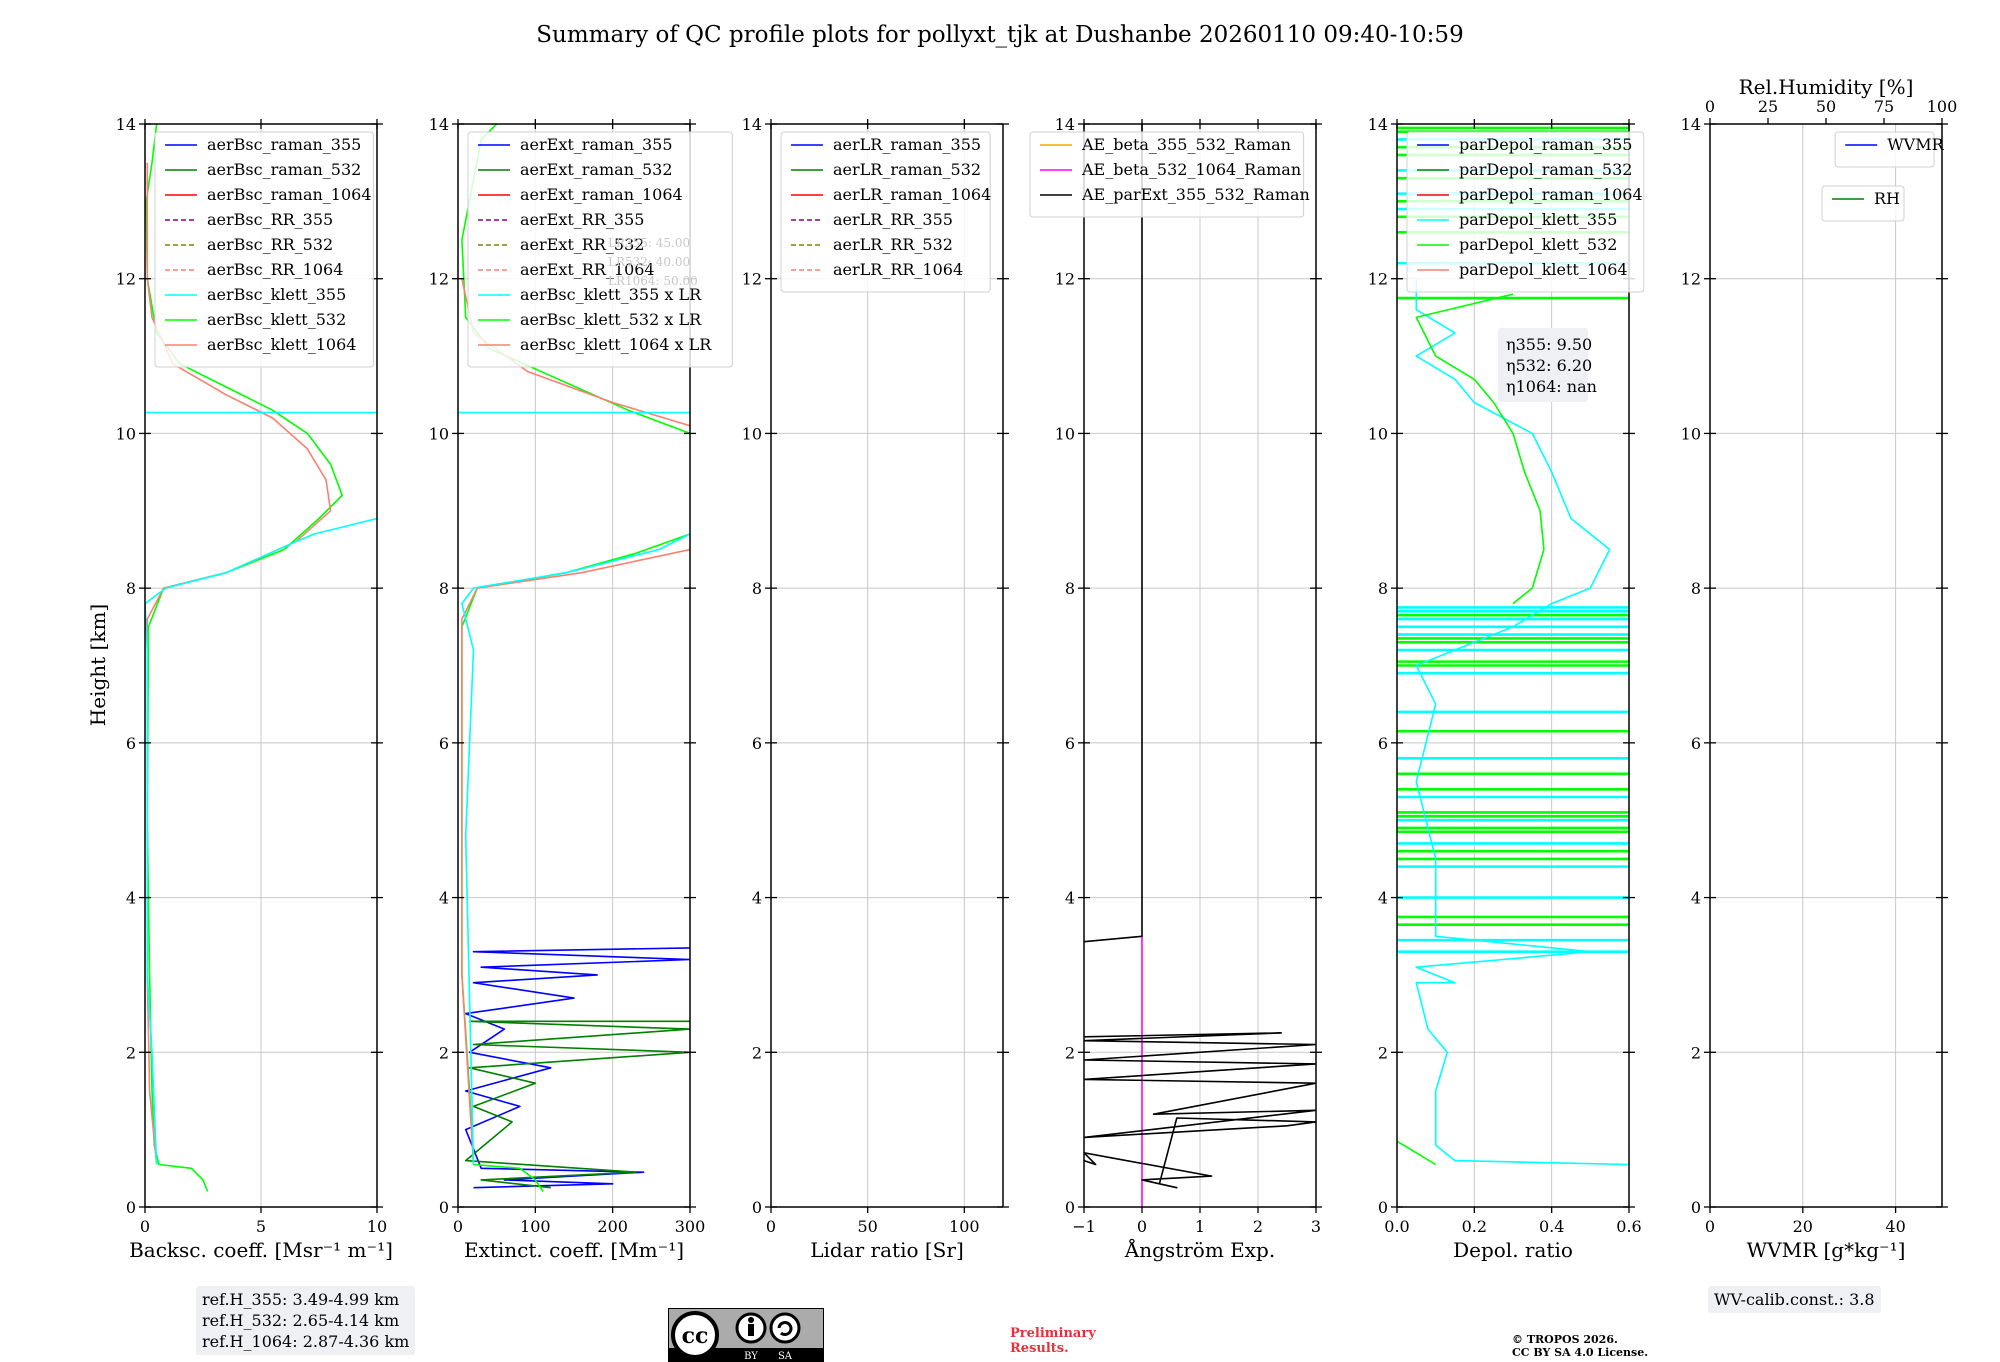 Image resolution: width=2000 pixels, height=1362 pixels. Describe the element at coordinates (893, 219) in the screenshot. I see `legend-label: aerLR_RR_355` at that location.